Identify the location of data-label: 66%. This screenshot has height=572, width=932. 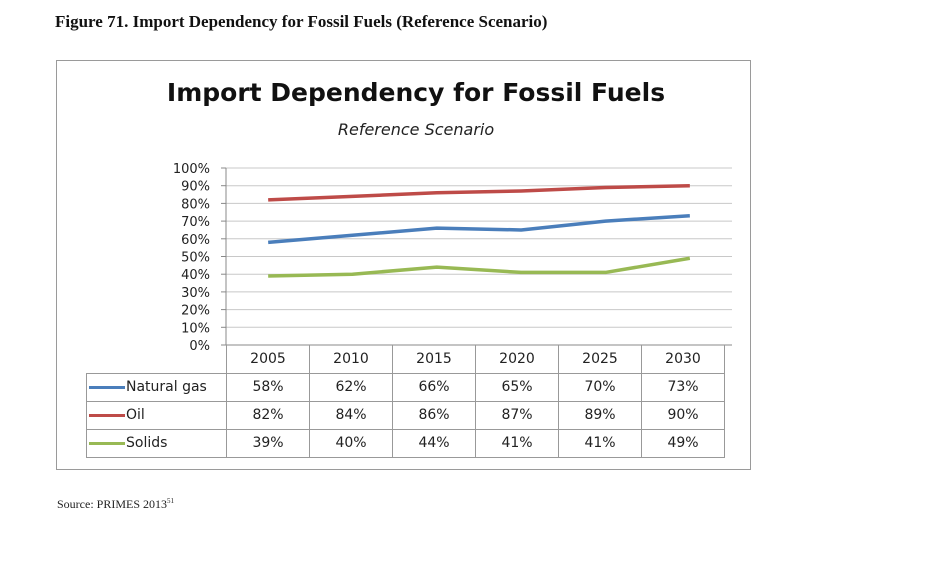
(434, 387).